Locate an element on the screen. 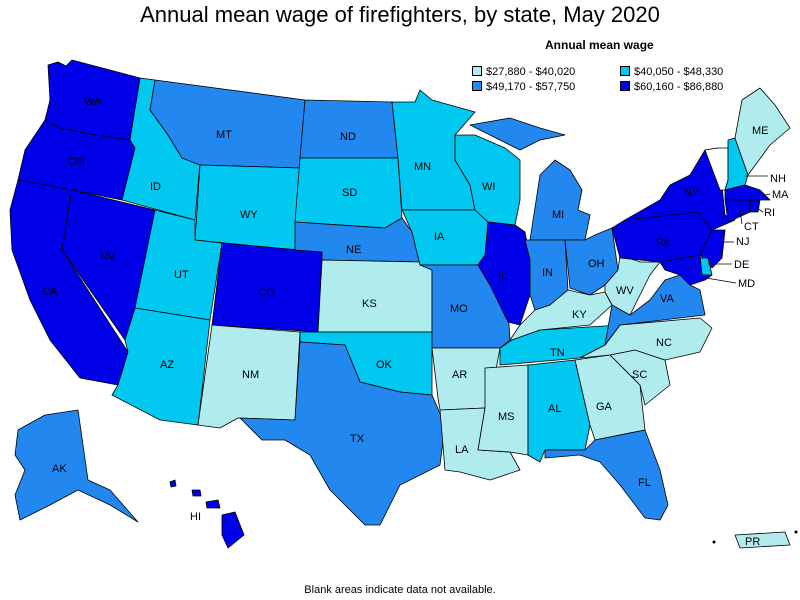 The width and height of the screenshot is (800, 600). state-label-fl: FL is located at coordinates (644, 483).